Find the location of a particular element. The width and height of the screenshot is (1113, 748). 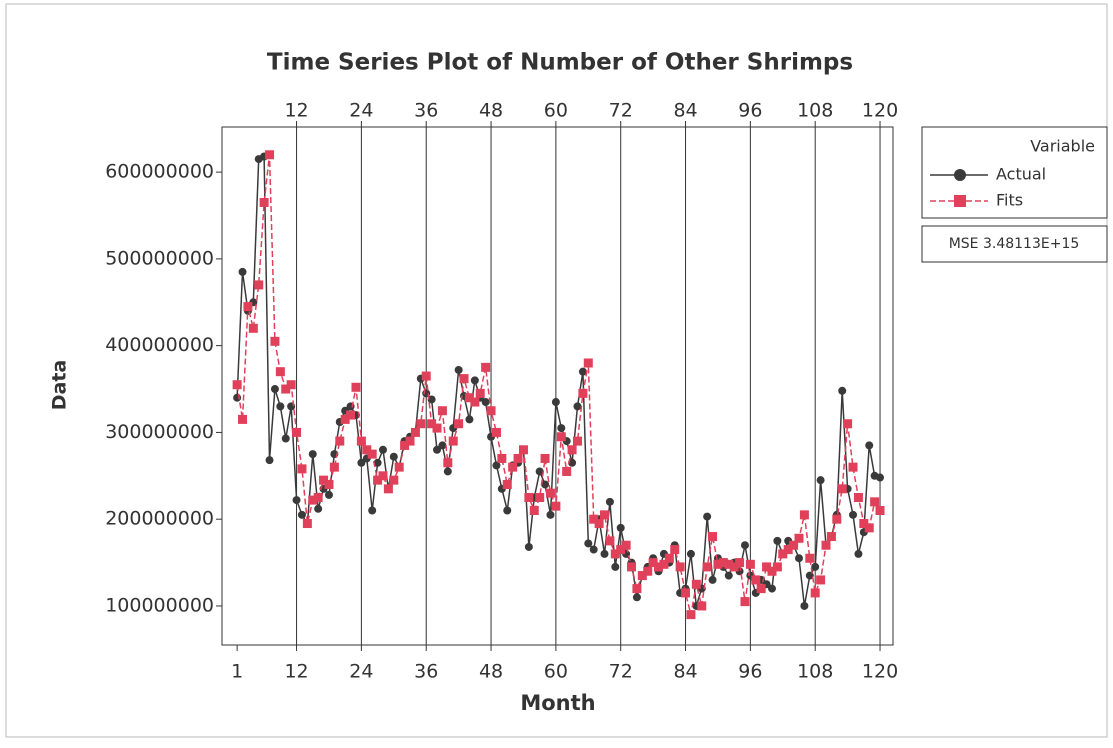

top-tick-label: 120 is located at coordinates (880, 111).